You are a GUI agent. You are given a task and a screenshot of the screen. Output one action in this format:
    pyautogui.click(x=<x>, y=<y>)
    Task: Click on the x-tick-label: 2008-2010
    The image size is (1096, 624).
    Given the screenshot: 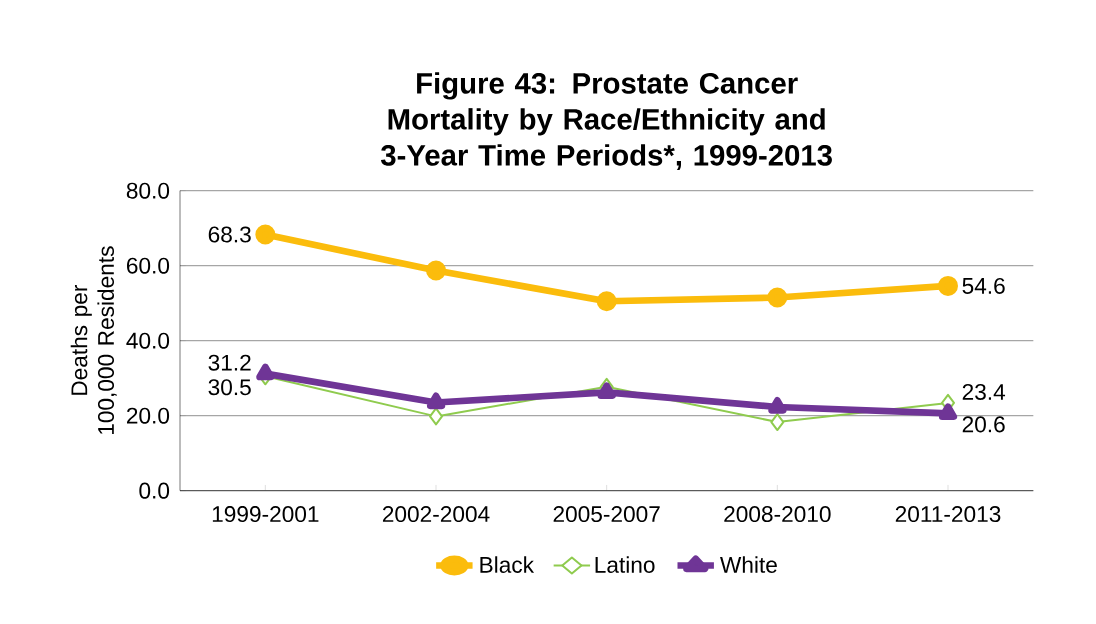 What is the action you would take?
    pyautogui.click(x=777, y=514)
    